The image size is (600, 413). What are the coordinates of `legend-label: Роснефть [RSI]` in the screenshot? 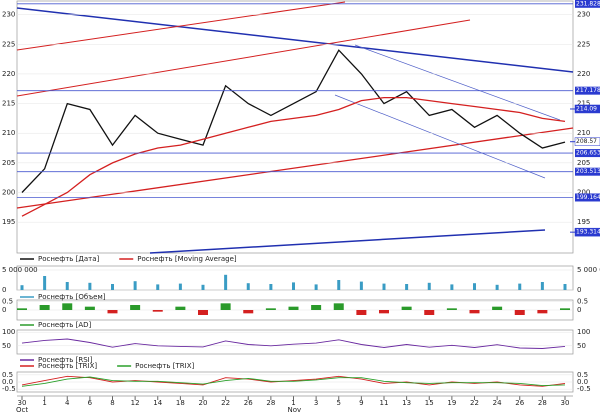 It's located at (65, 360).